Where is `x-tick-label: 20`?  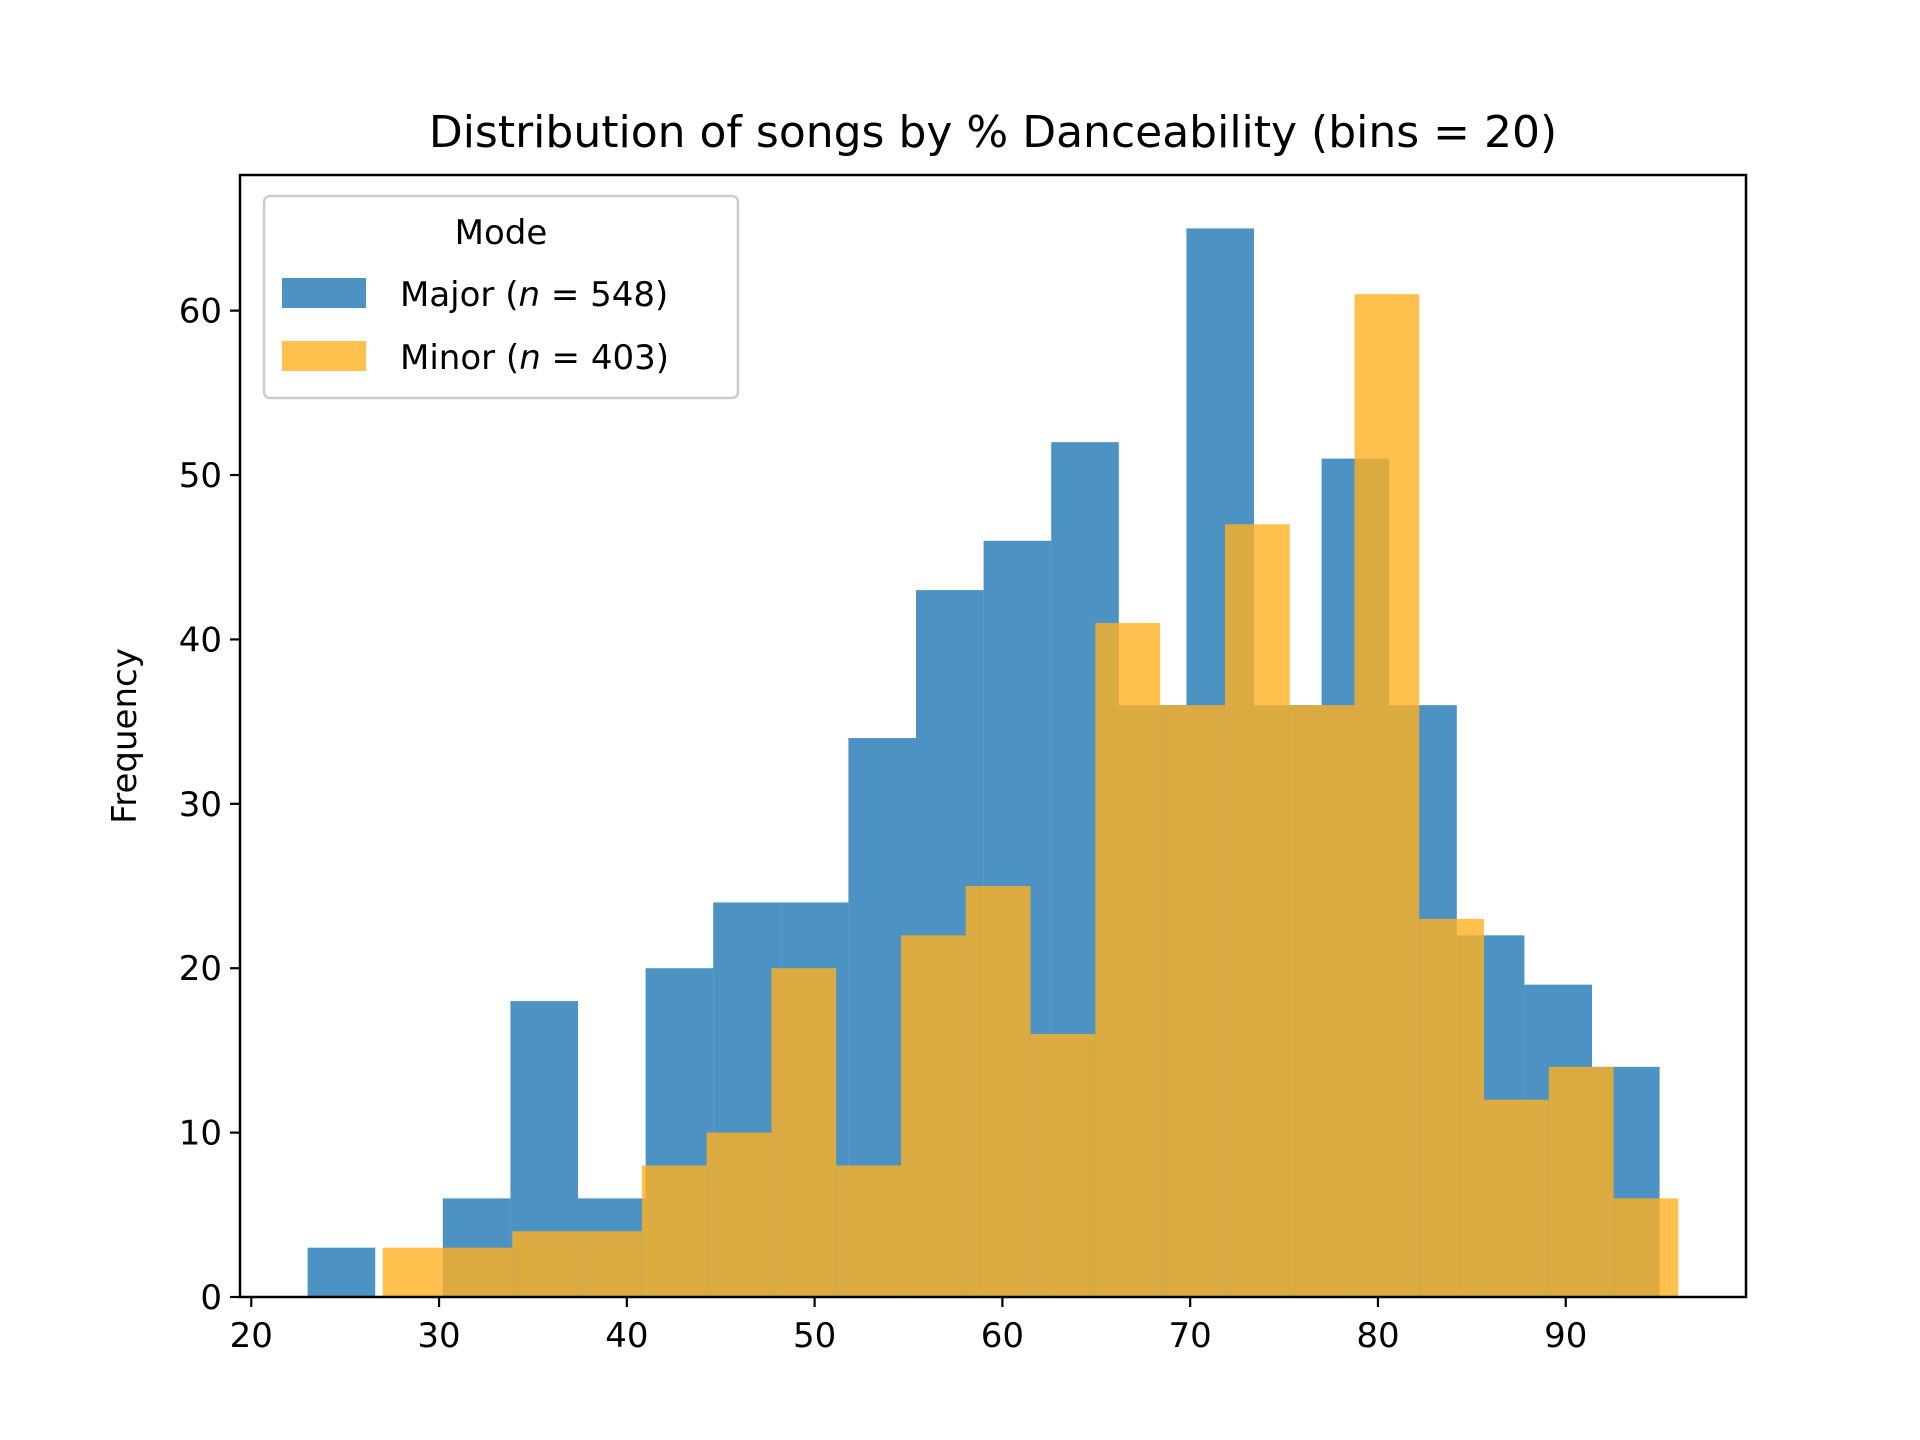
x-tick-label: 20 is located at coordinates (251, 1336).